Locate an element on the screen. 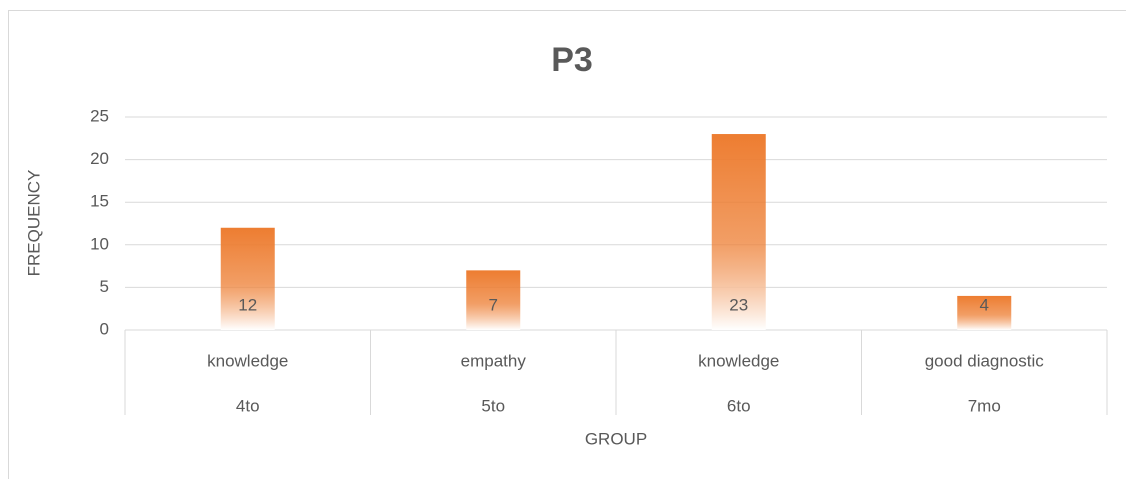 This screenshot has height=479, width=1126. x-tick-label: empathy is located at coordinates (494, 360).